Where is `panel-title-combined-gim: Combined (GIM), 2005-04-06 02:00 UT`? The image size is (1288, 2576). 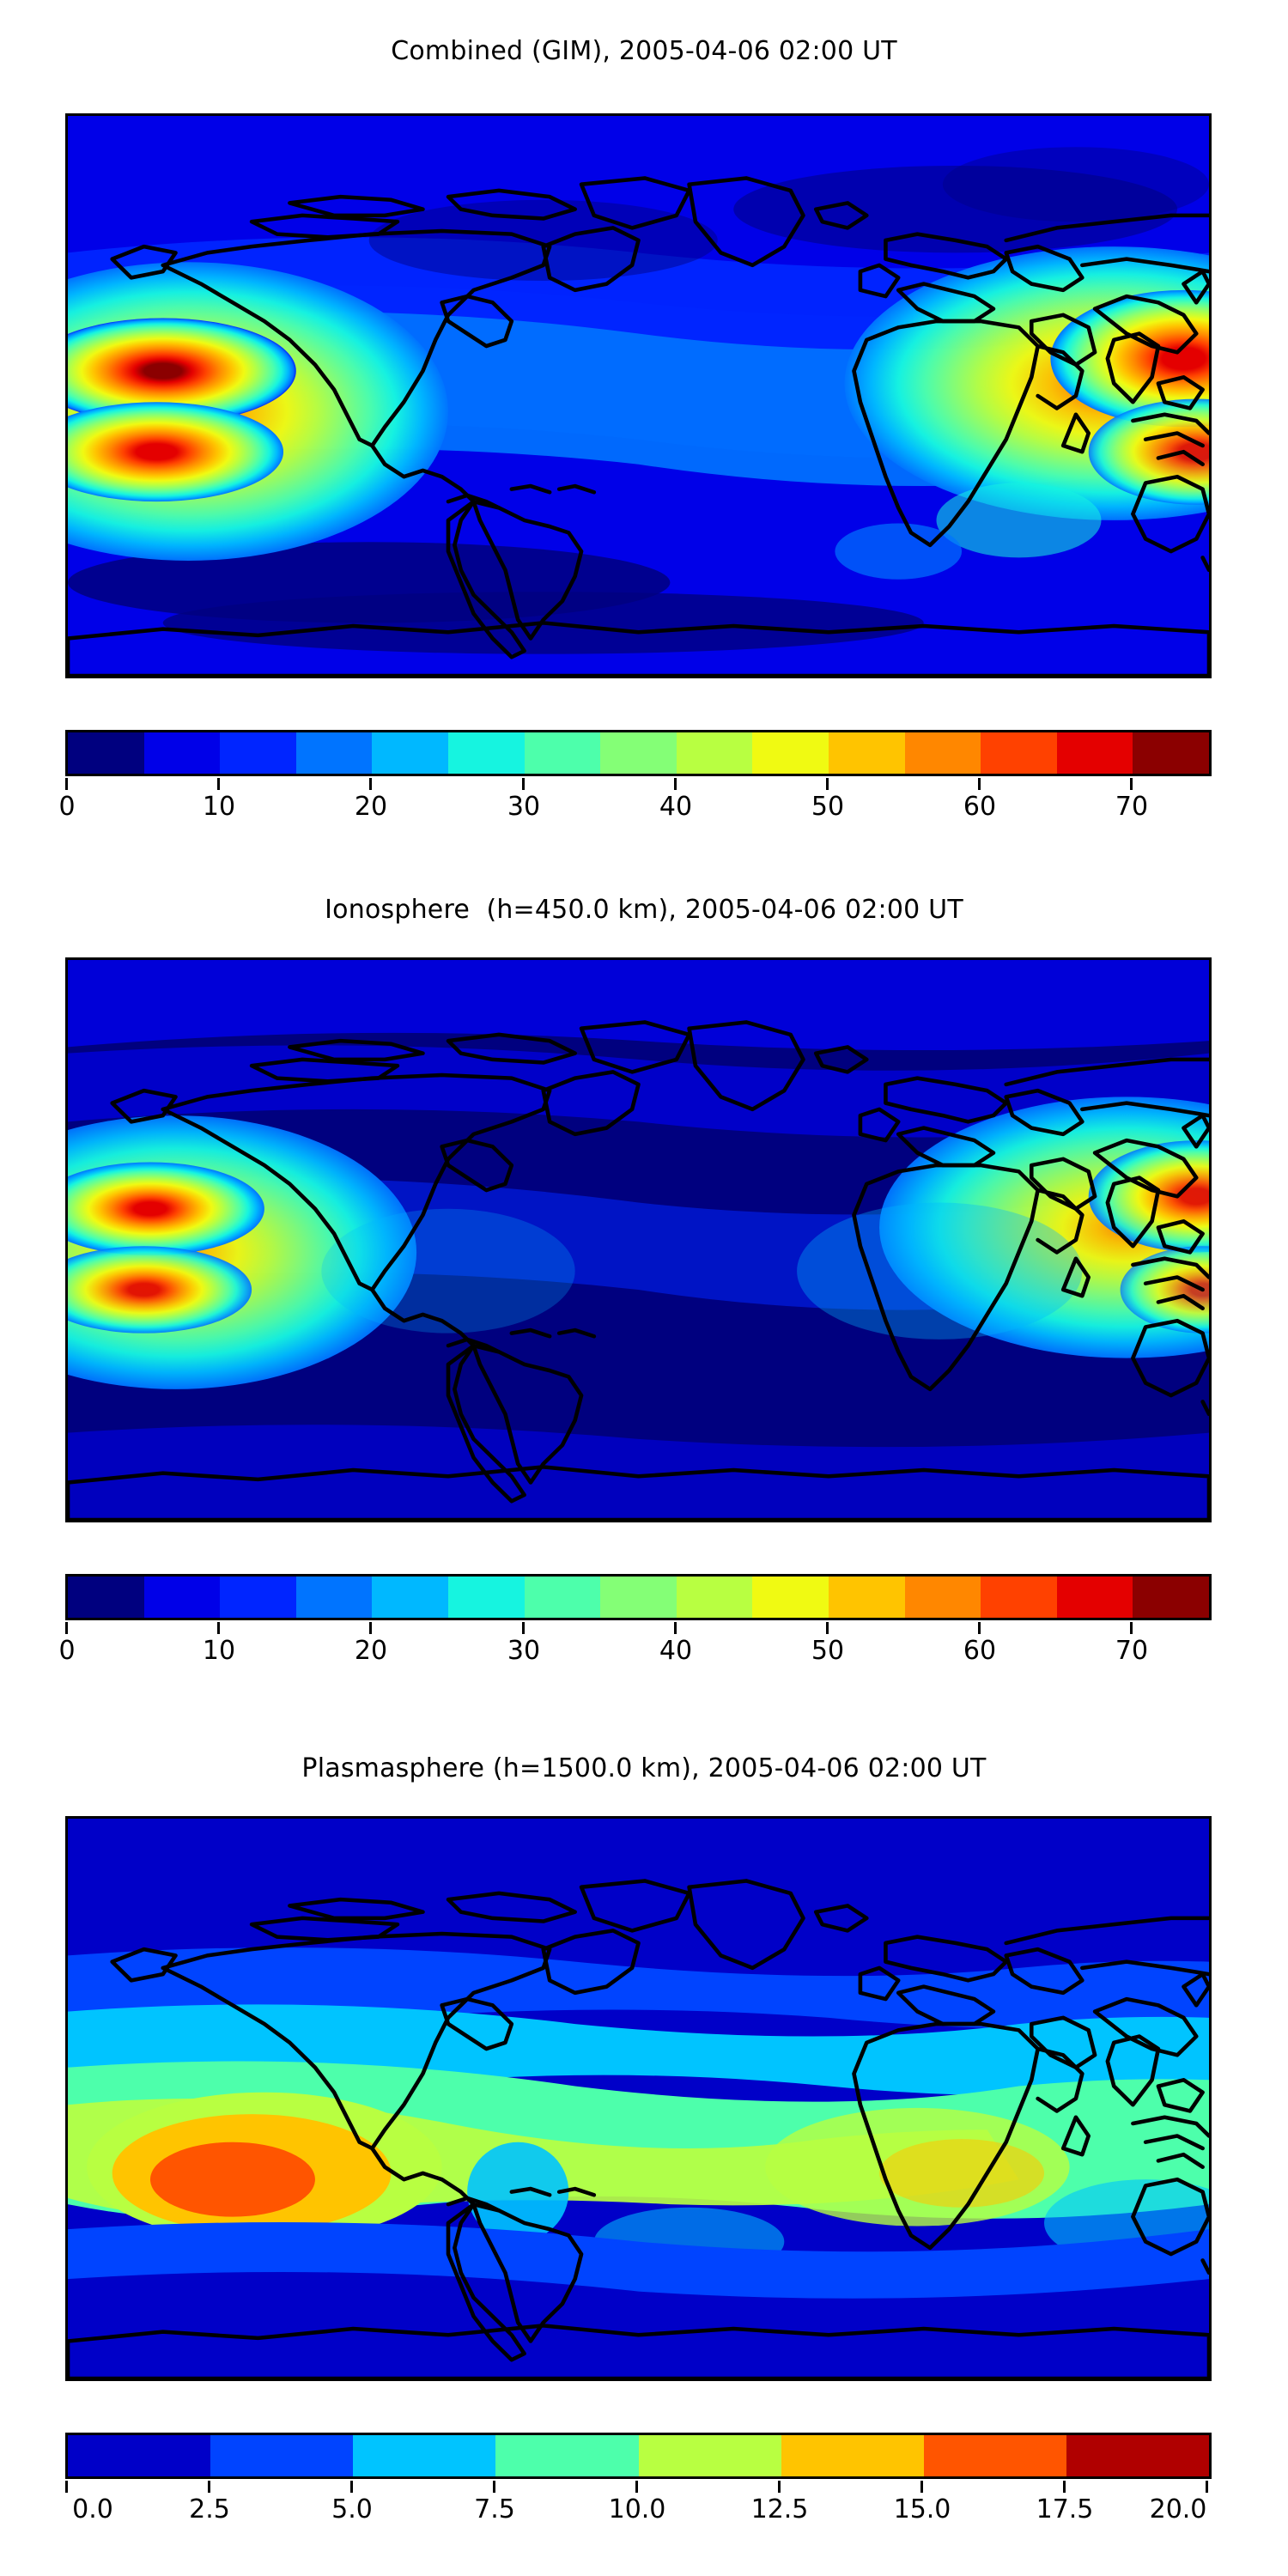
panel-title-combined-gim: Combined (GIM), 2005-04-06 02:00 UT is located at coordinates (644, 51).